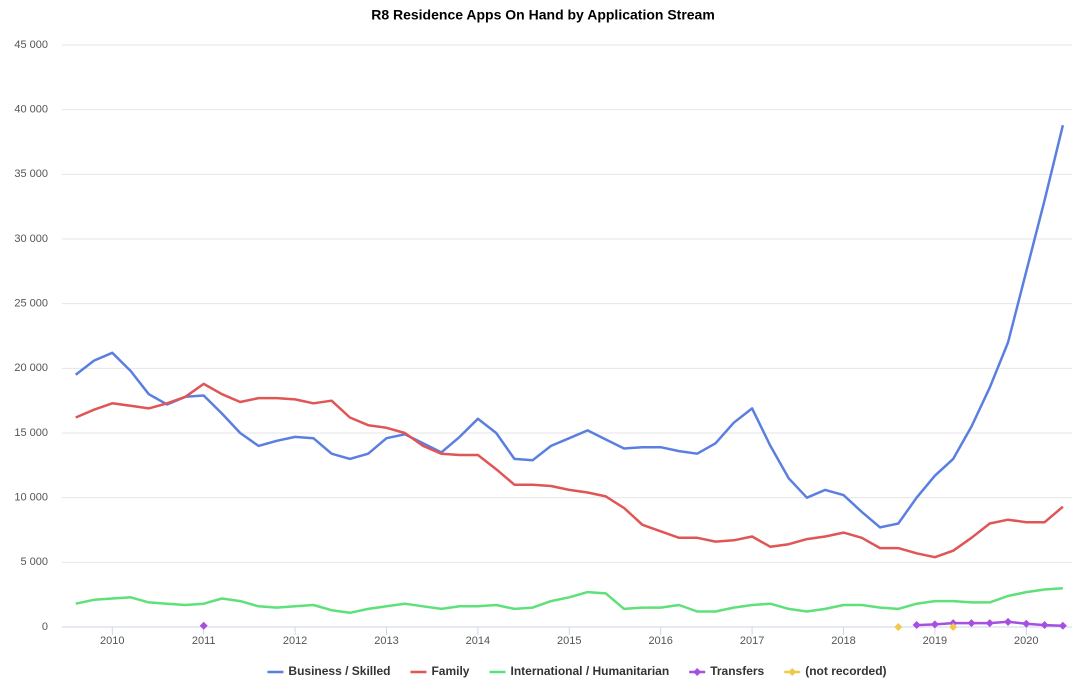 This screenshot has height=700, width=1086. I want to click on y-tick-label: 5 000, so click(34, 562).